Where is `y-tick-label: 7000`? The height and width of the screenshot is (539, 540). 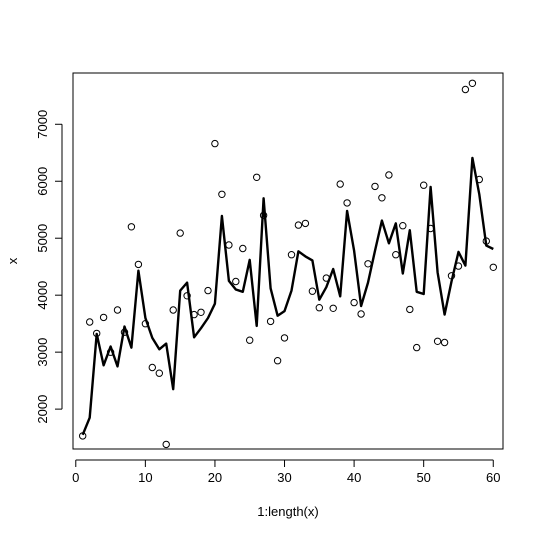 y-tick-label: 7000 is located at coordinates (42, 124).